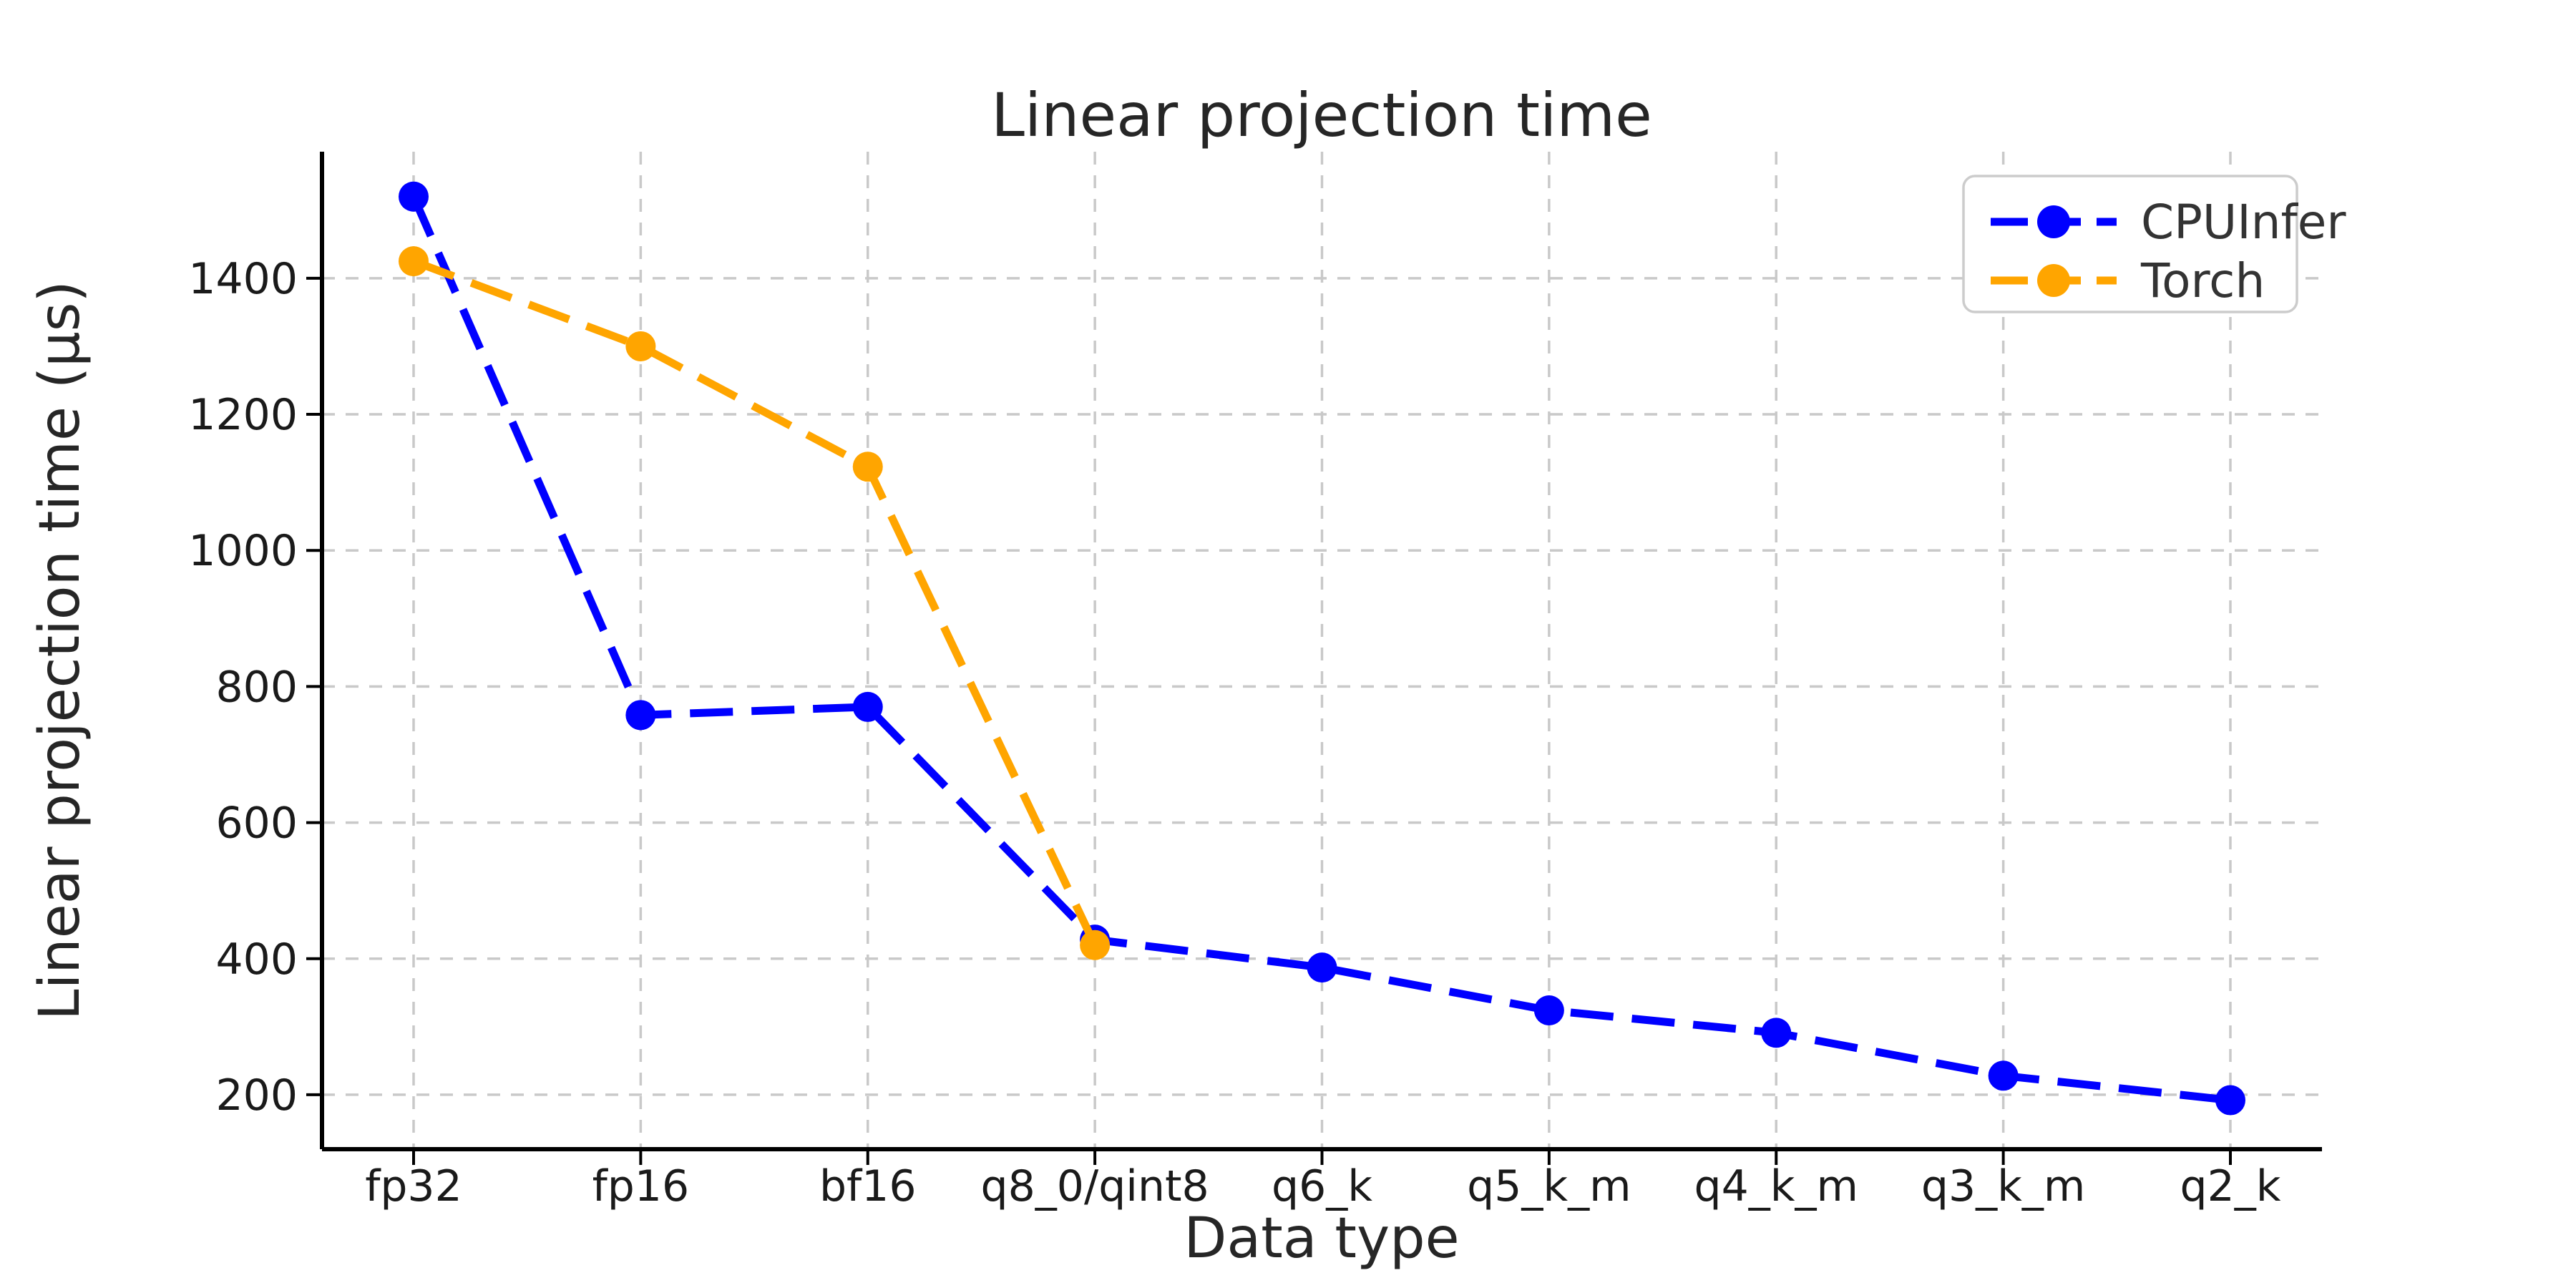 The width and height of the screenshot is (2576, 1288). I want to click on x-tick-label-q6-k: q6_k, so click(1322, 1186).